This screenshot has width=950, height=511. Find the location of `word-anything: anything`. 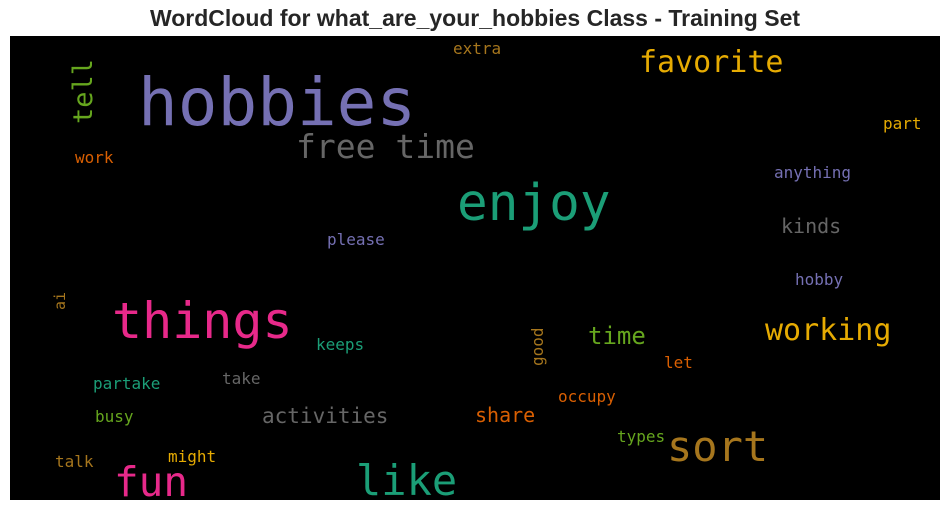

word-anything: anything is located at coordinates (813, 172).